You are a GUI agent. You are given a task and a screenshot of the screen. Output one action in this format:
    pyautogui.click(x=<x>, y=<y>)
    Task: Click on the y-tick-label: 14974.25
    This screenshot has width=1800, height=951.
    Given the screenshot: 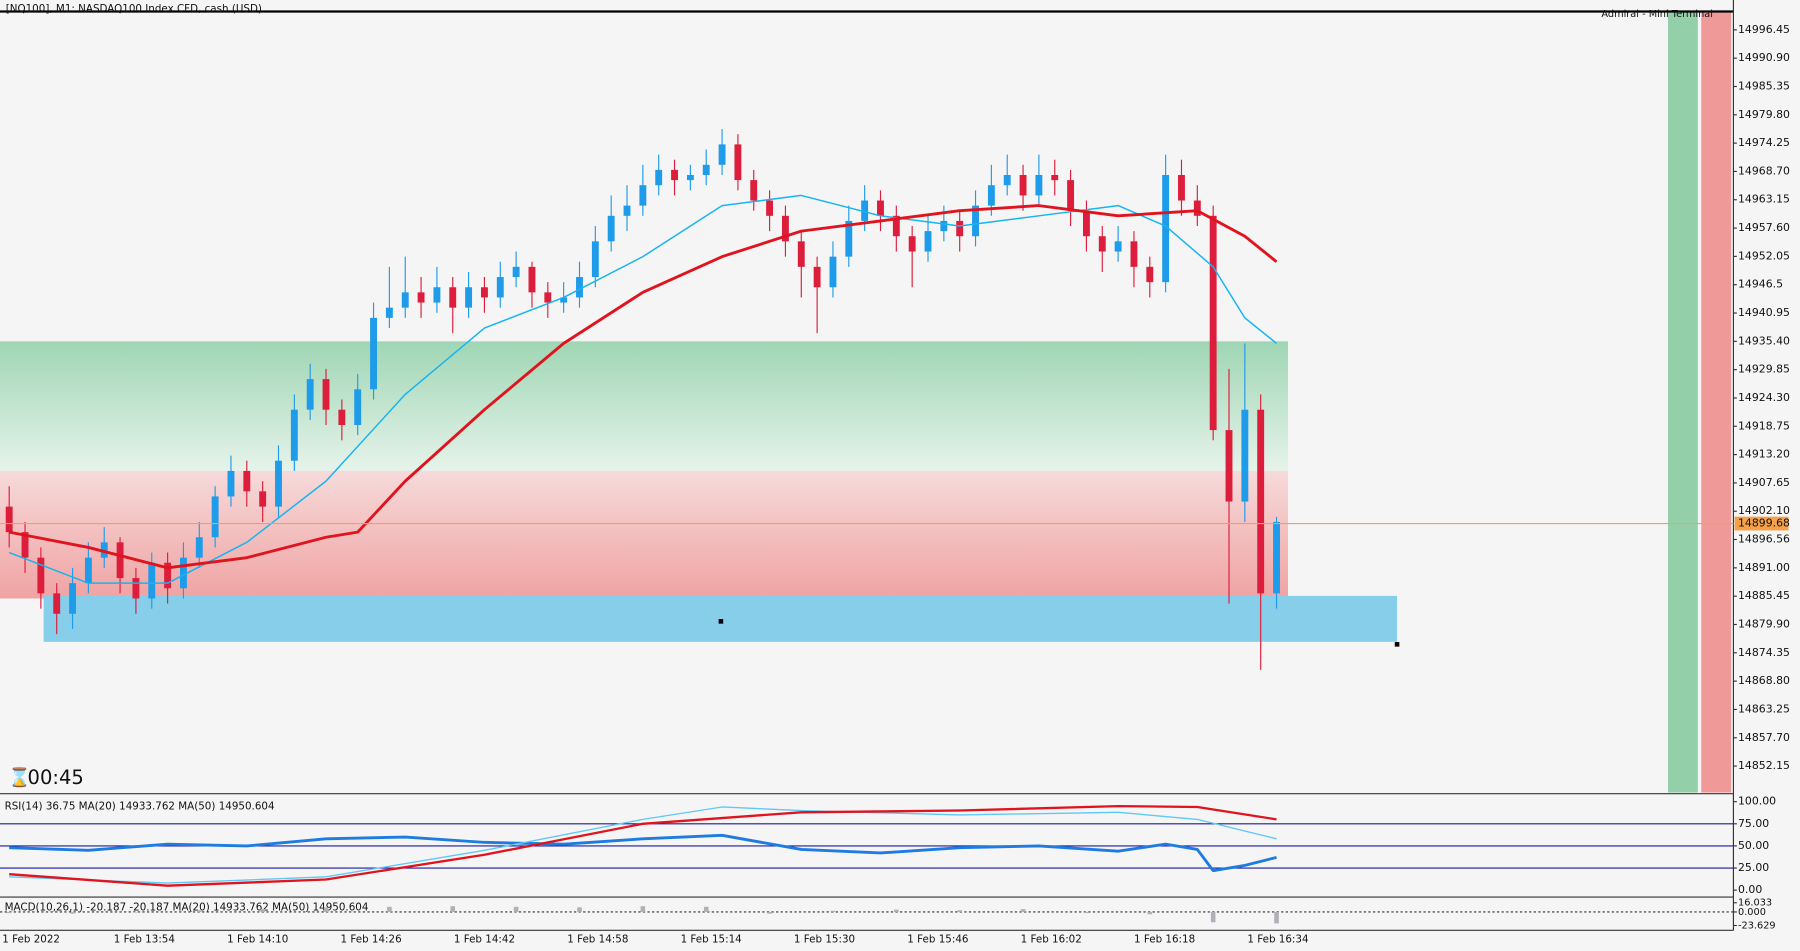 What is the action you would take?
    pyautogui.click(x=1764, y=142)
    